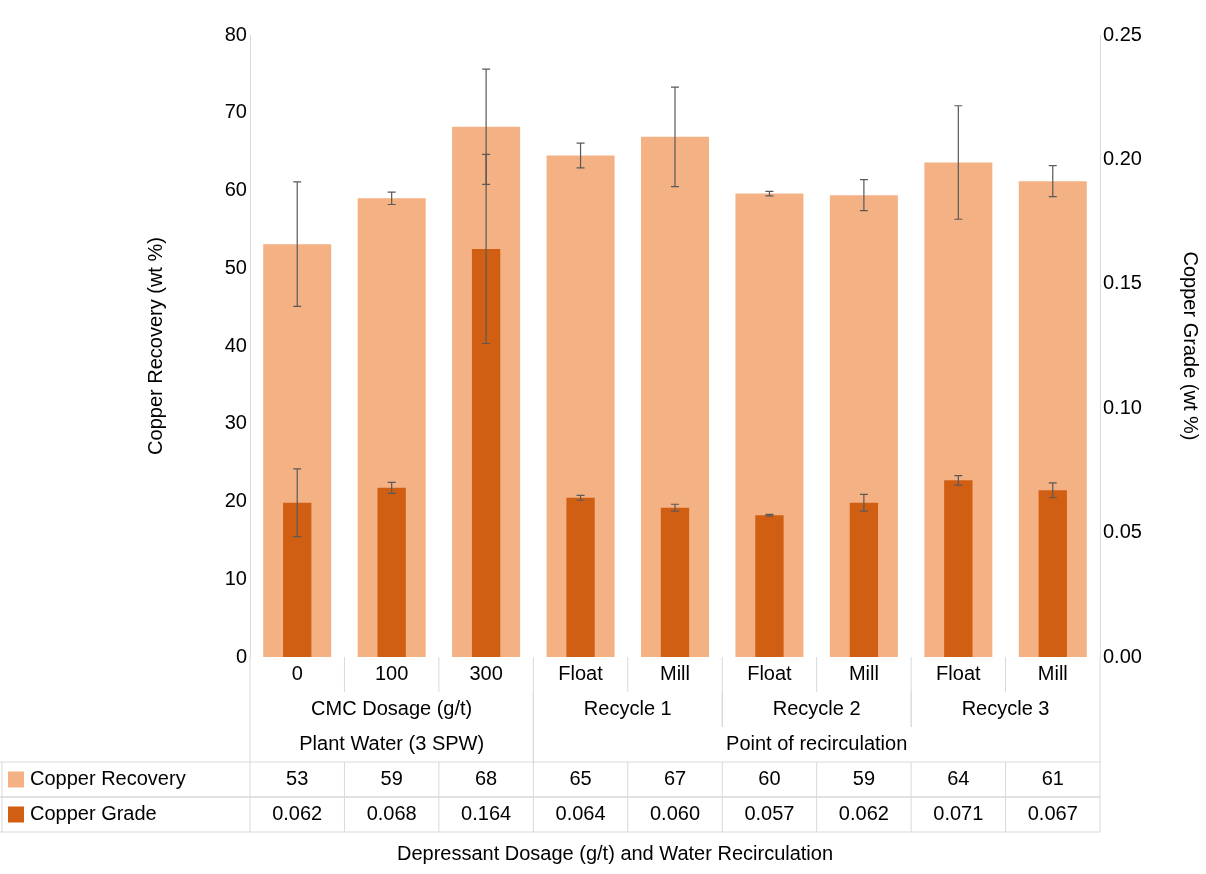  I want to click on data-label: 60, so click(769, 778).